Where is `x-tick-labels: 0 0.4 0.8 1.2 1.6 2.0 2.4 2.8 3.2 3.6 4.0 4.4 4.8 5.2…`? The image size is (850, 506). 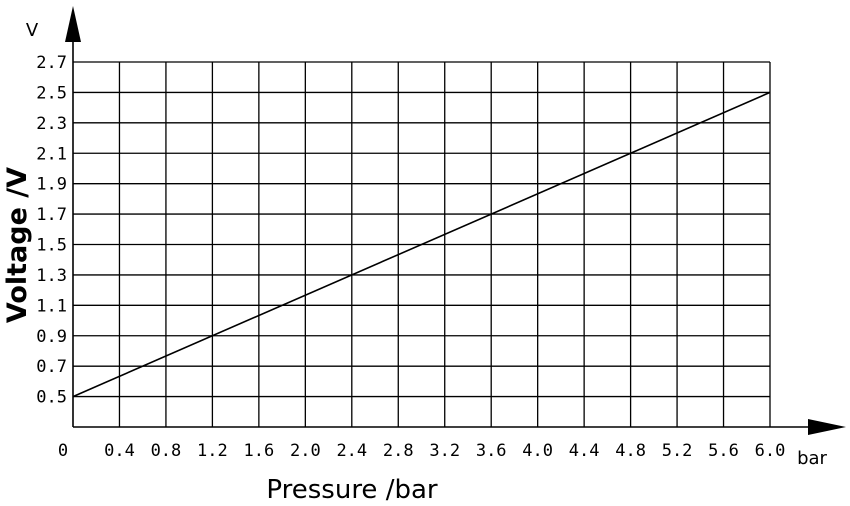
x-tick-labels: 0 0.4 0.8 1.2 1.6 2.0 2.4 2.8 3.2 3.6 4.0 4.4 4.8 5.2… is located at coordinates (421, 451).